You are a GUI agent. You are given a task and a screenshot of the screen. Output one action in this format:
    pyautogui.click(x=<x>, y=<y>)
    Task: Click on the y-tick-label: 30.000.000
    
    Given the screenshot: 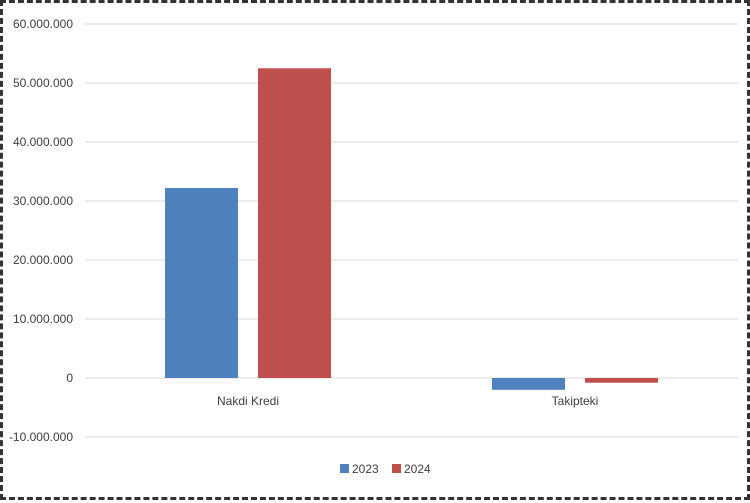 What is the action you would take?
    pyautogui.click(x=43, y=201)
    